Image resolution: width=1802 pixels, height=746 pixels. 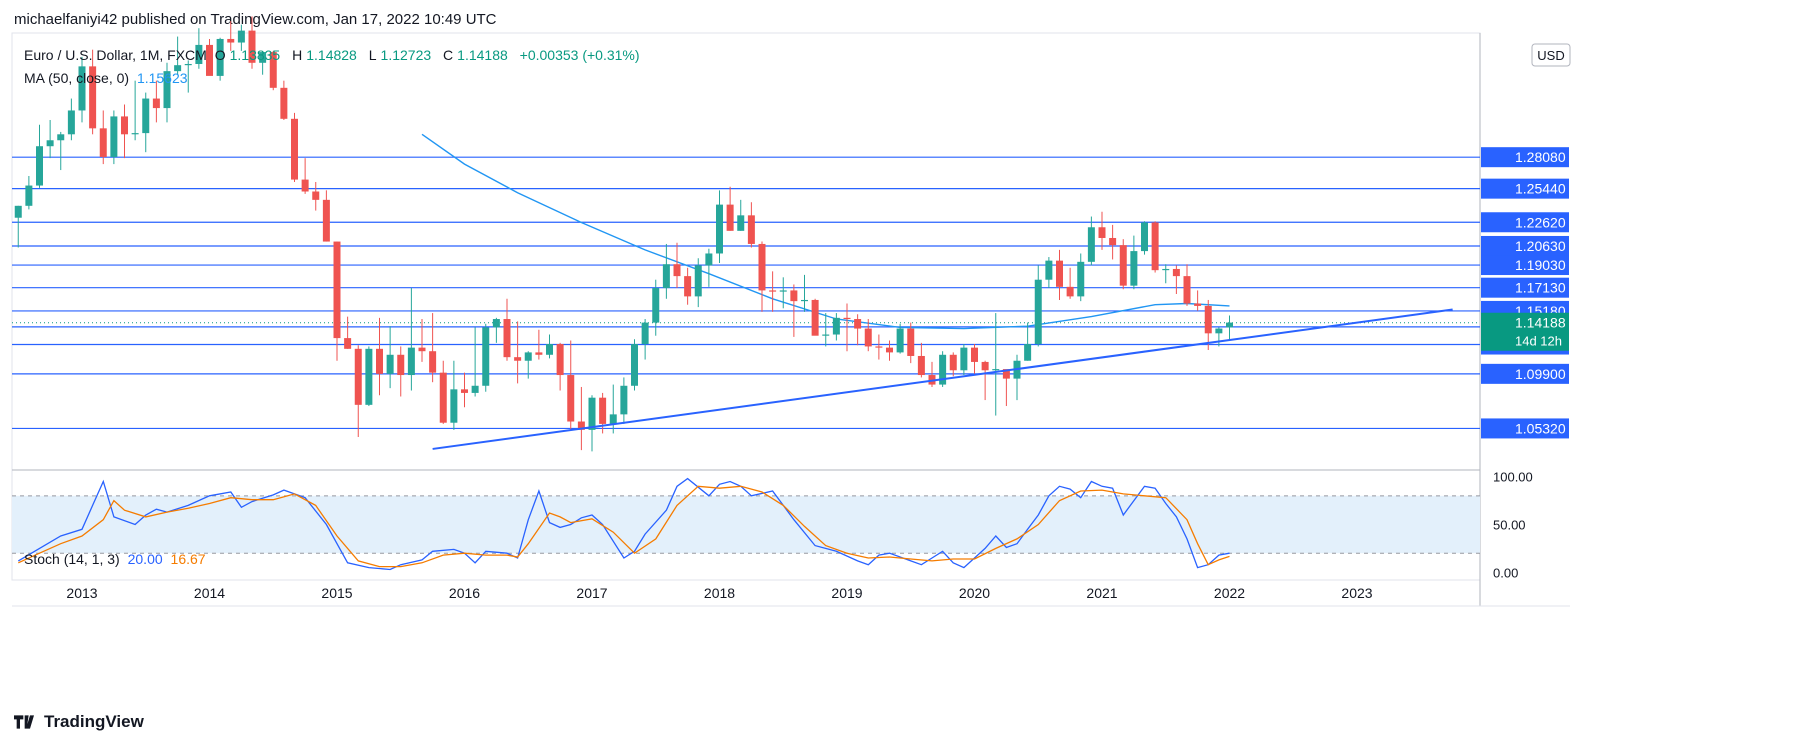 What do you see at coordinates (1229, 593) in the screenshot?
I see `time-axis-label: 2022` at bounding box center [1229, 593].